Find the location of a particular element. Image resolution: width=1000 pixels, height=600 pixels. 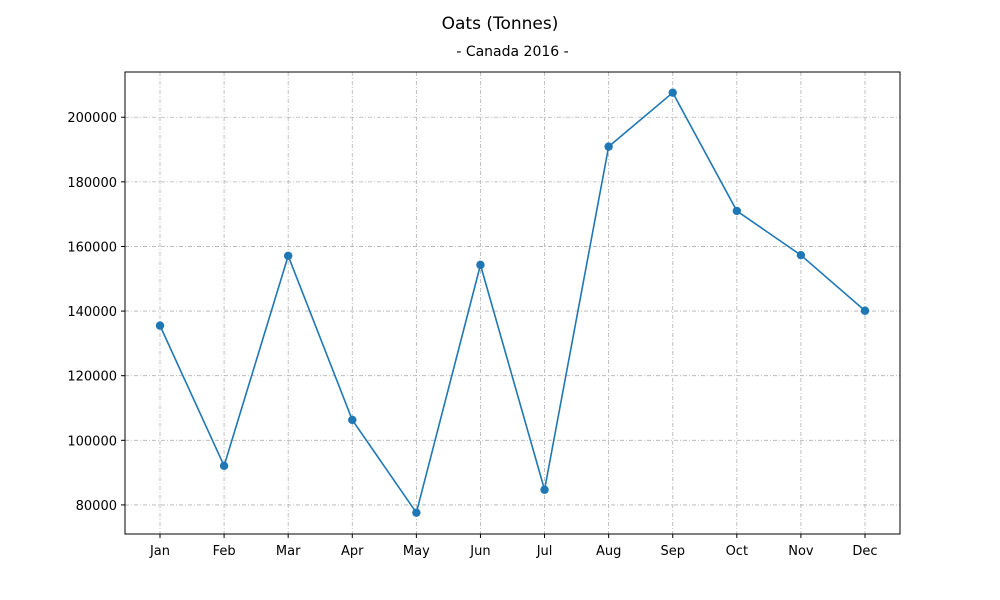

x-tick-label: May is located at coordinates (416, 551).